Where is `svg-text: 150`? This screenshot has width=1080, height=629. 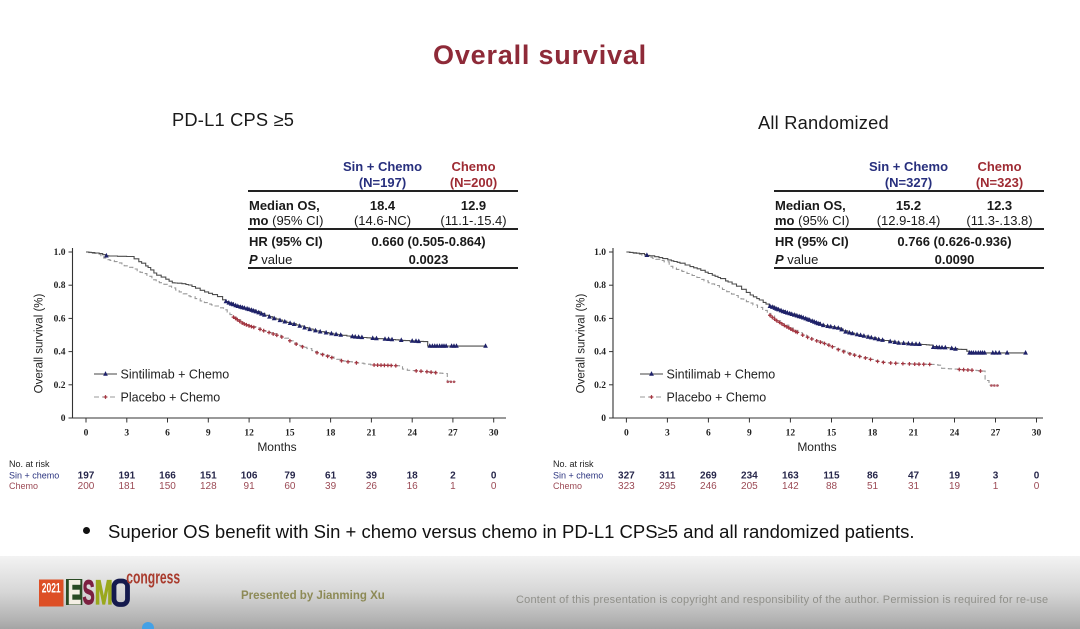 svg-text: 150 is located at coordinates (167, 486).